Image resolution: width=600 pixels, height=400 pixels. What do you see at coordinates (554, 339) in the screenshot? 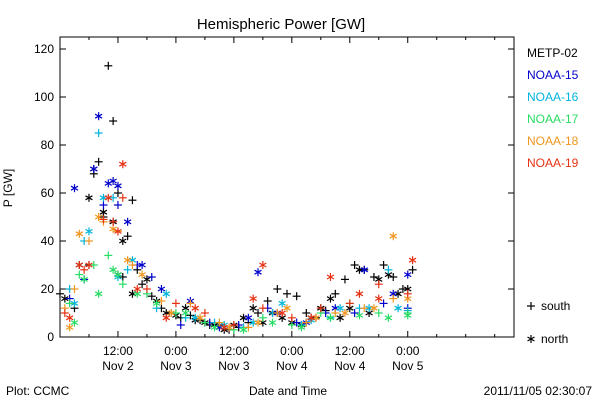
I see `marker-legend-label: north` at bounding box center [554, 339].